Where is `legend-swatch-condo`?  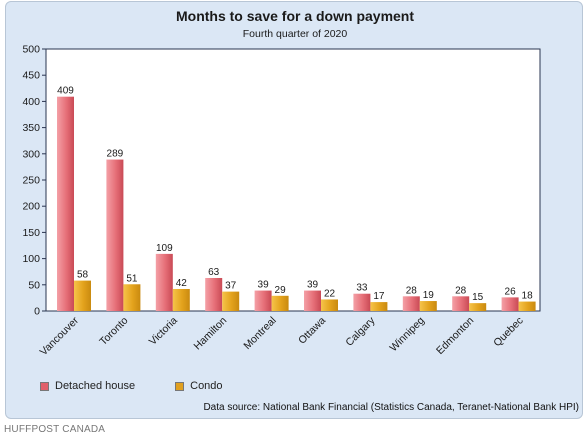 legend-swatch-condo is located at coordinates (180, 386).